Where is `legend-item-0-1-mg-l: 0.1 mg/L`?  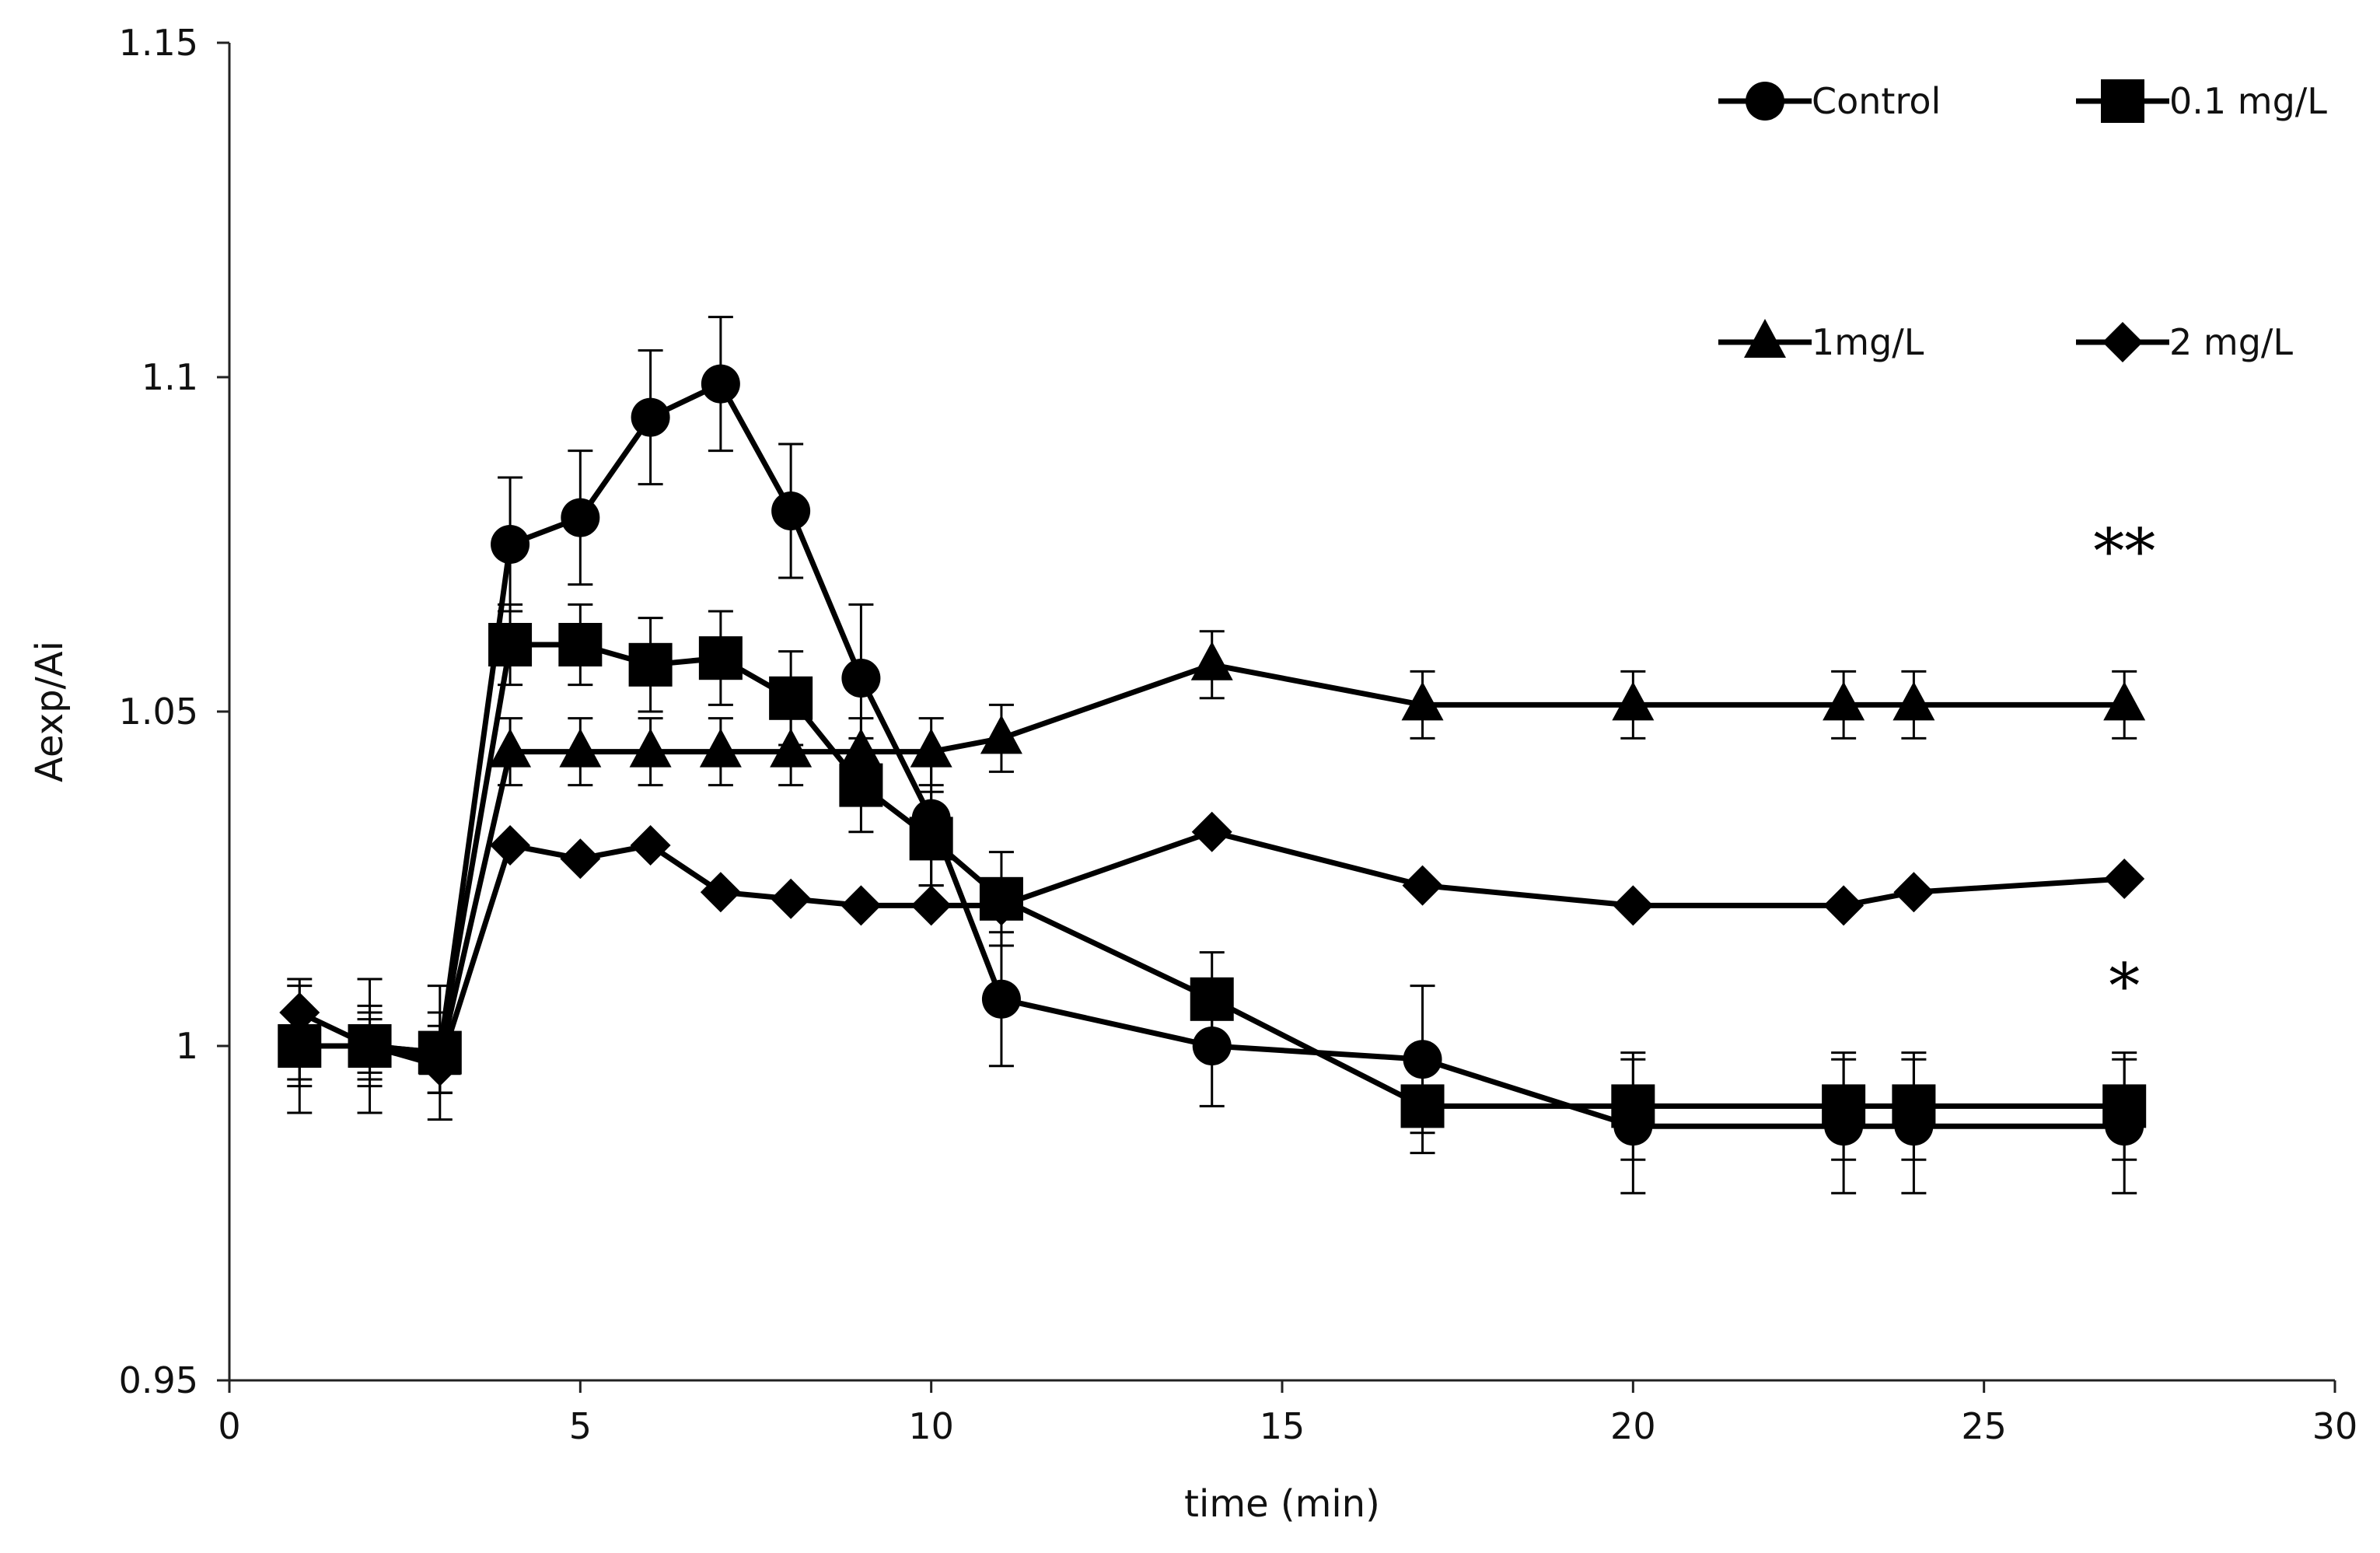
legend-item-0-1-mg-l: 0.1 mg/L is located at coordinates (2201, 101).